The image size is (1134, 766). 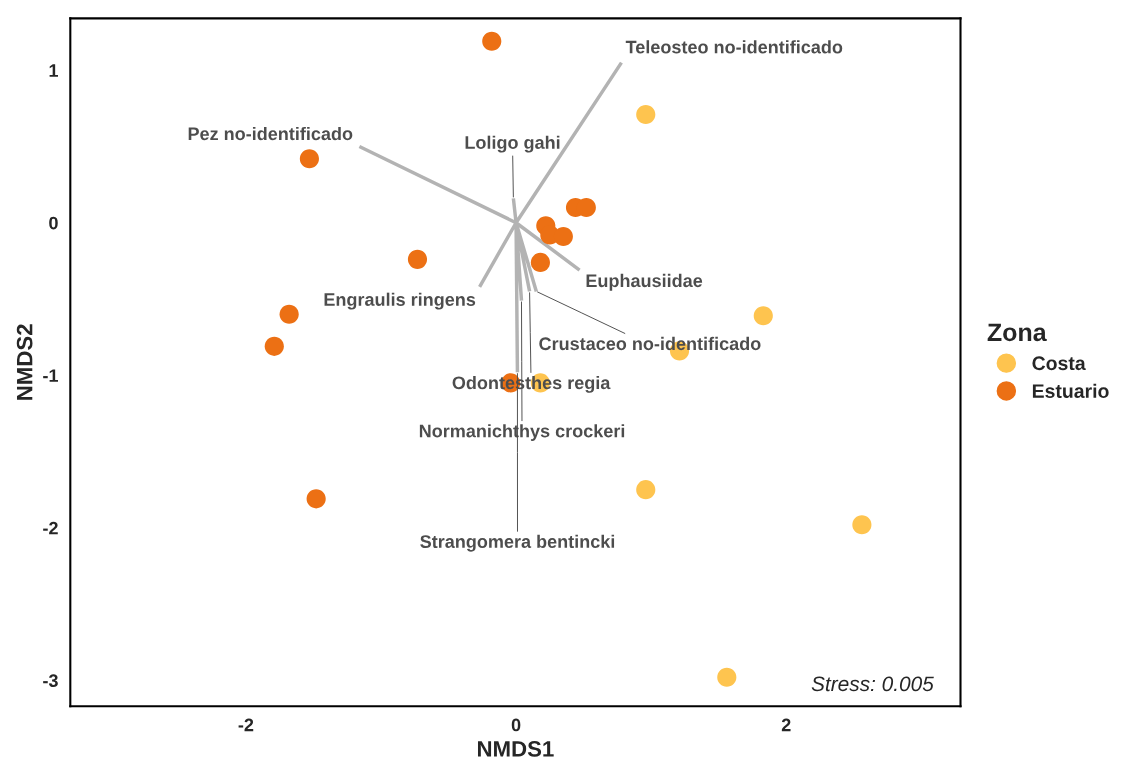 I want to click on legend-title: Zona, so click(x=1017, y=332).